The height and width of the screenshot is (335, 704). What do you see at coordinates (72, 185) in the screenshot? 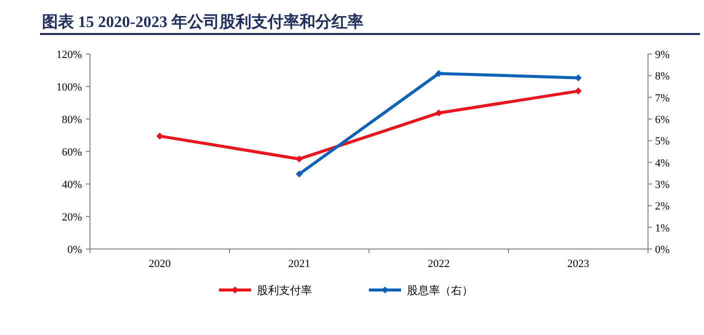
I see `y-tick-label: 40%` at bounding box center [72, 185].